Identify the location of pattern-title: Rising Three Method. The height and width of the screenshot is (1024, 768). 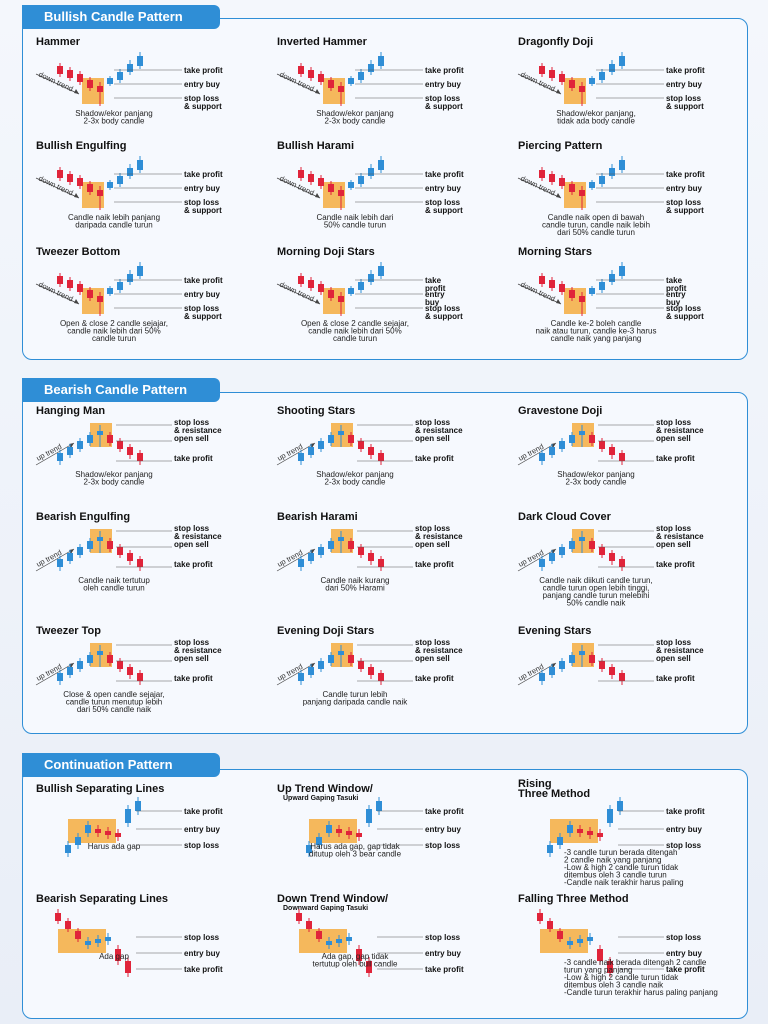
(554, 789).